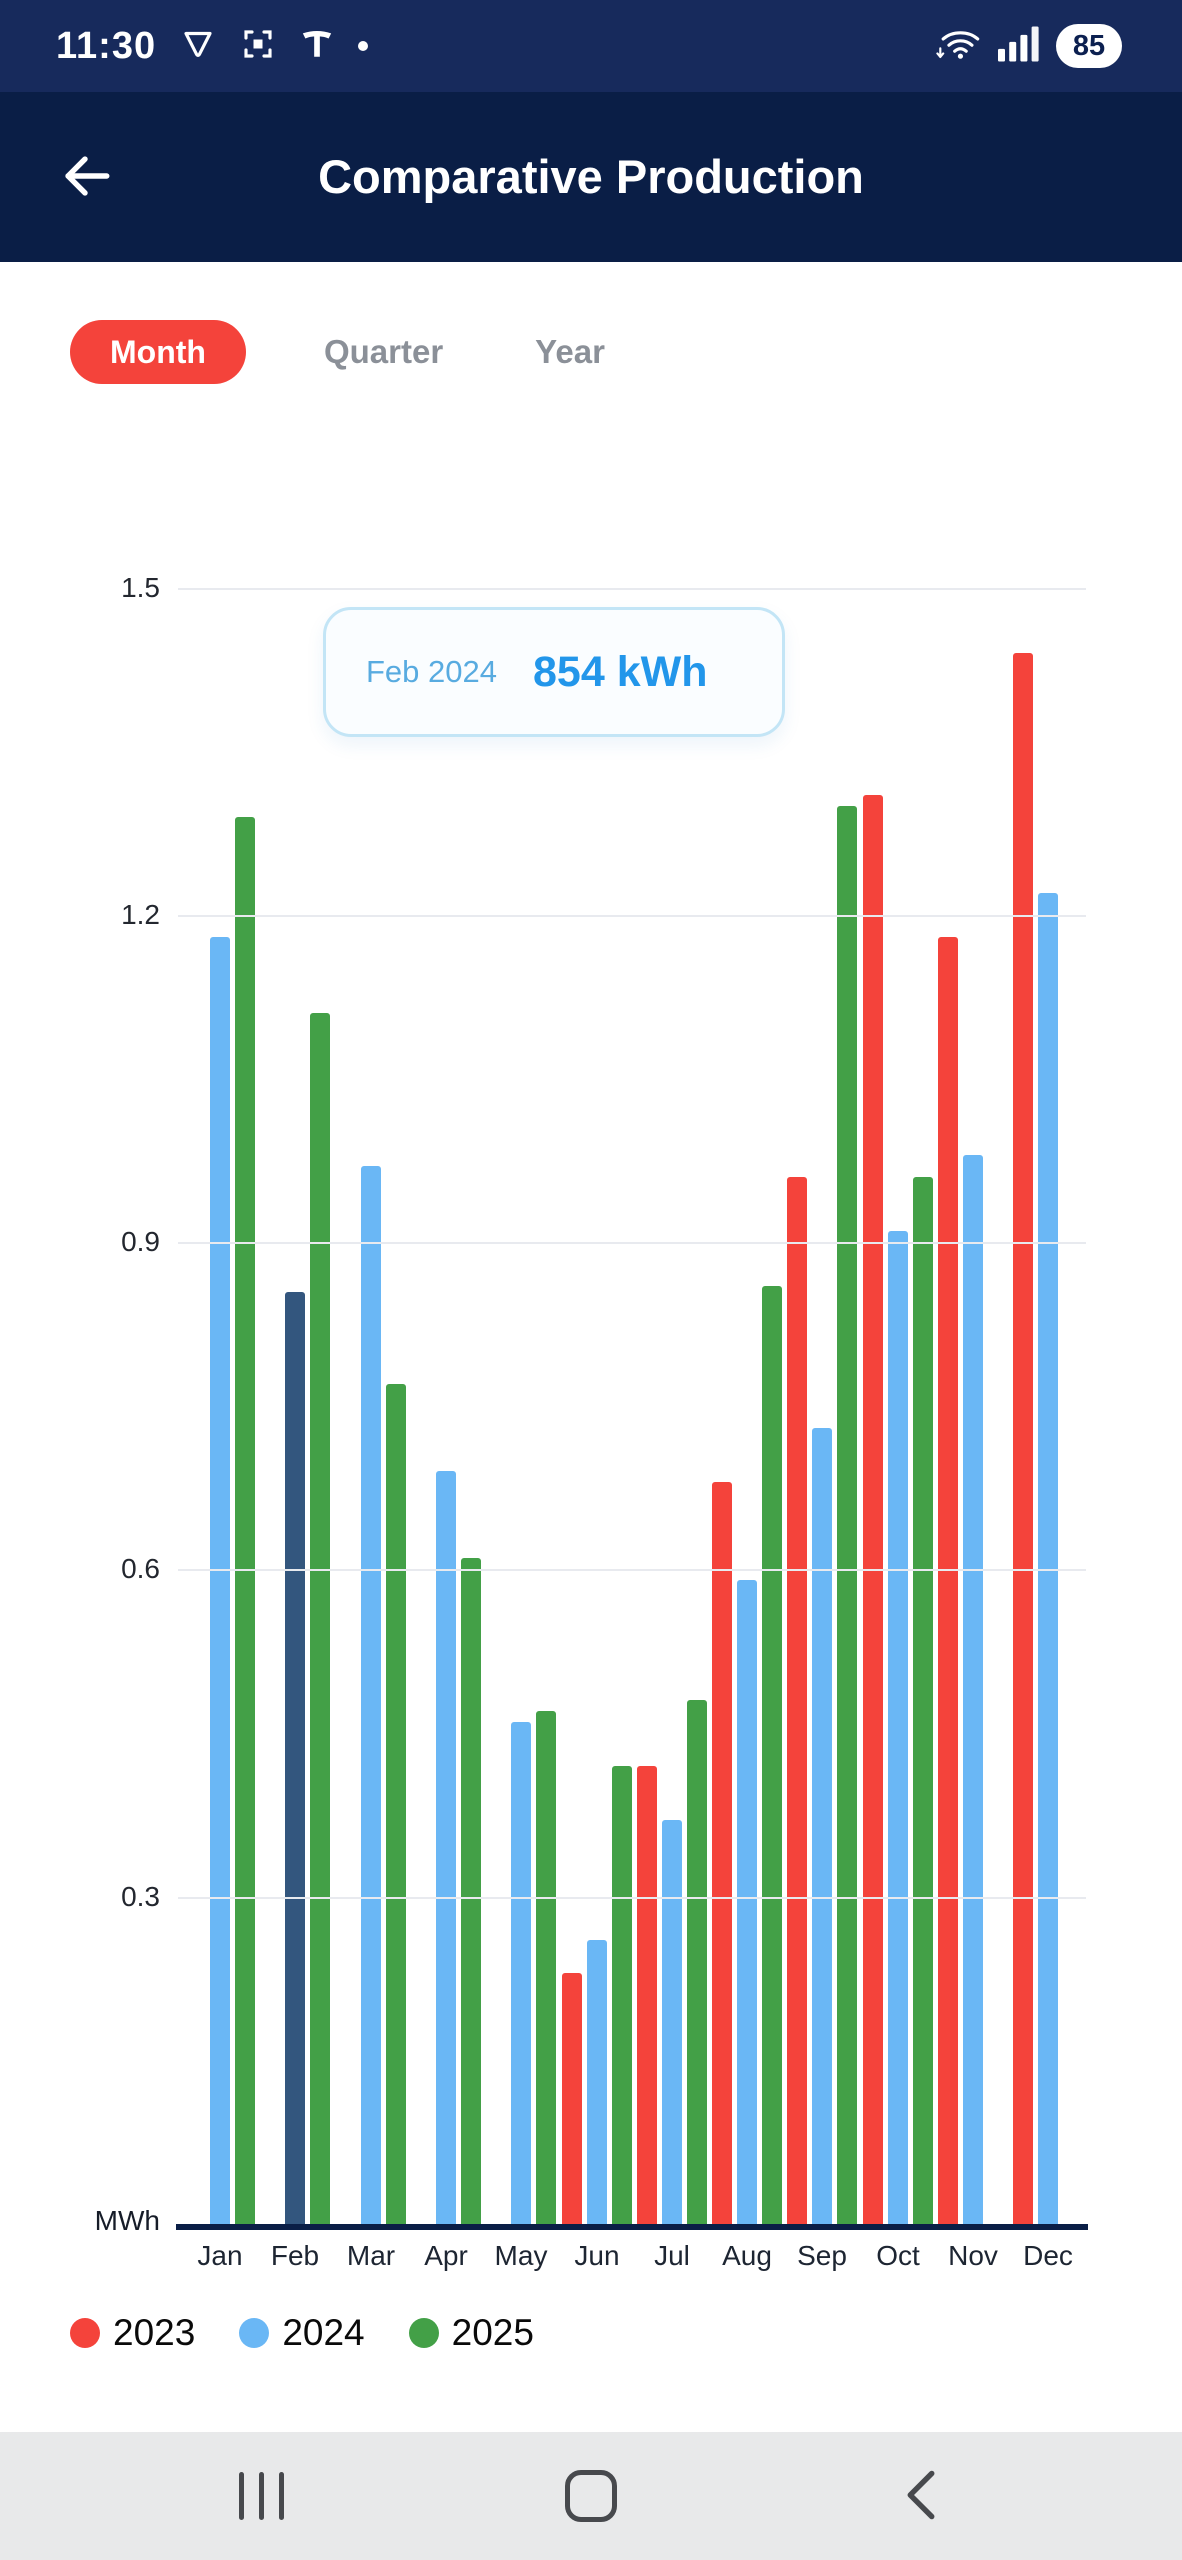  What do you see at coordinates (620, 671) in the screenshot?
I see `tooltip-value: 854 kWh` at bounding box center [620, 671].